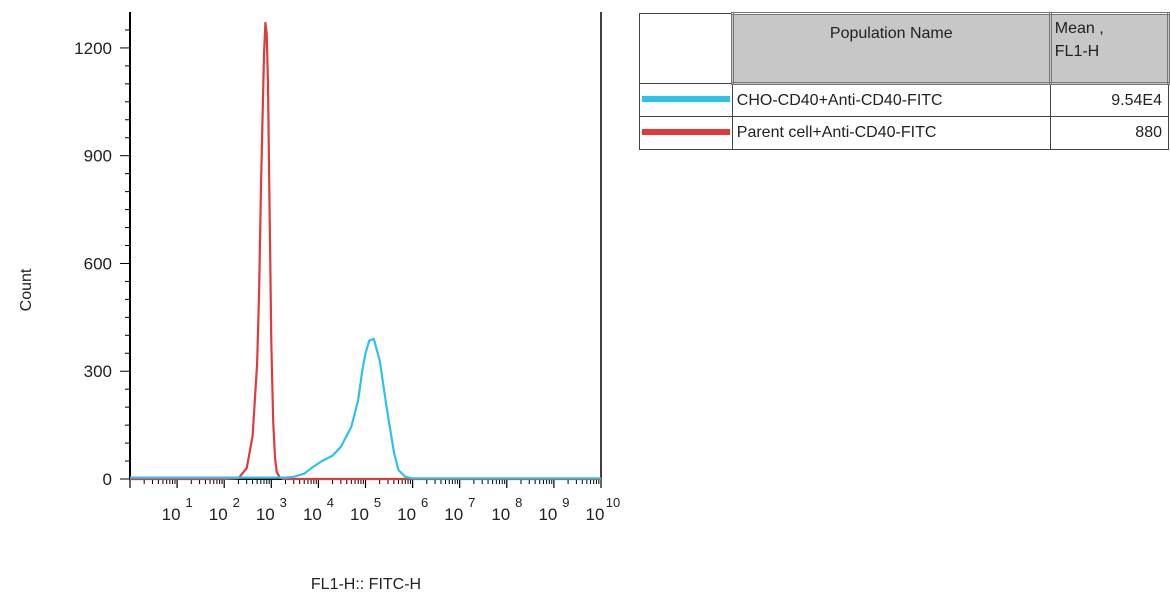 The image size is (1170, 599). Describe the element at coordinates (188, 502) in the screenshot. I see `x-tick-label-exponent: 1` at that location.